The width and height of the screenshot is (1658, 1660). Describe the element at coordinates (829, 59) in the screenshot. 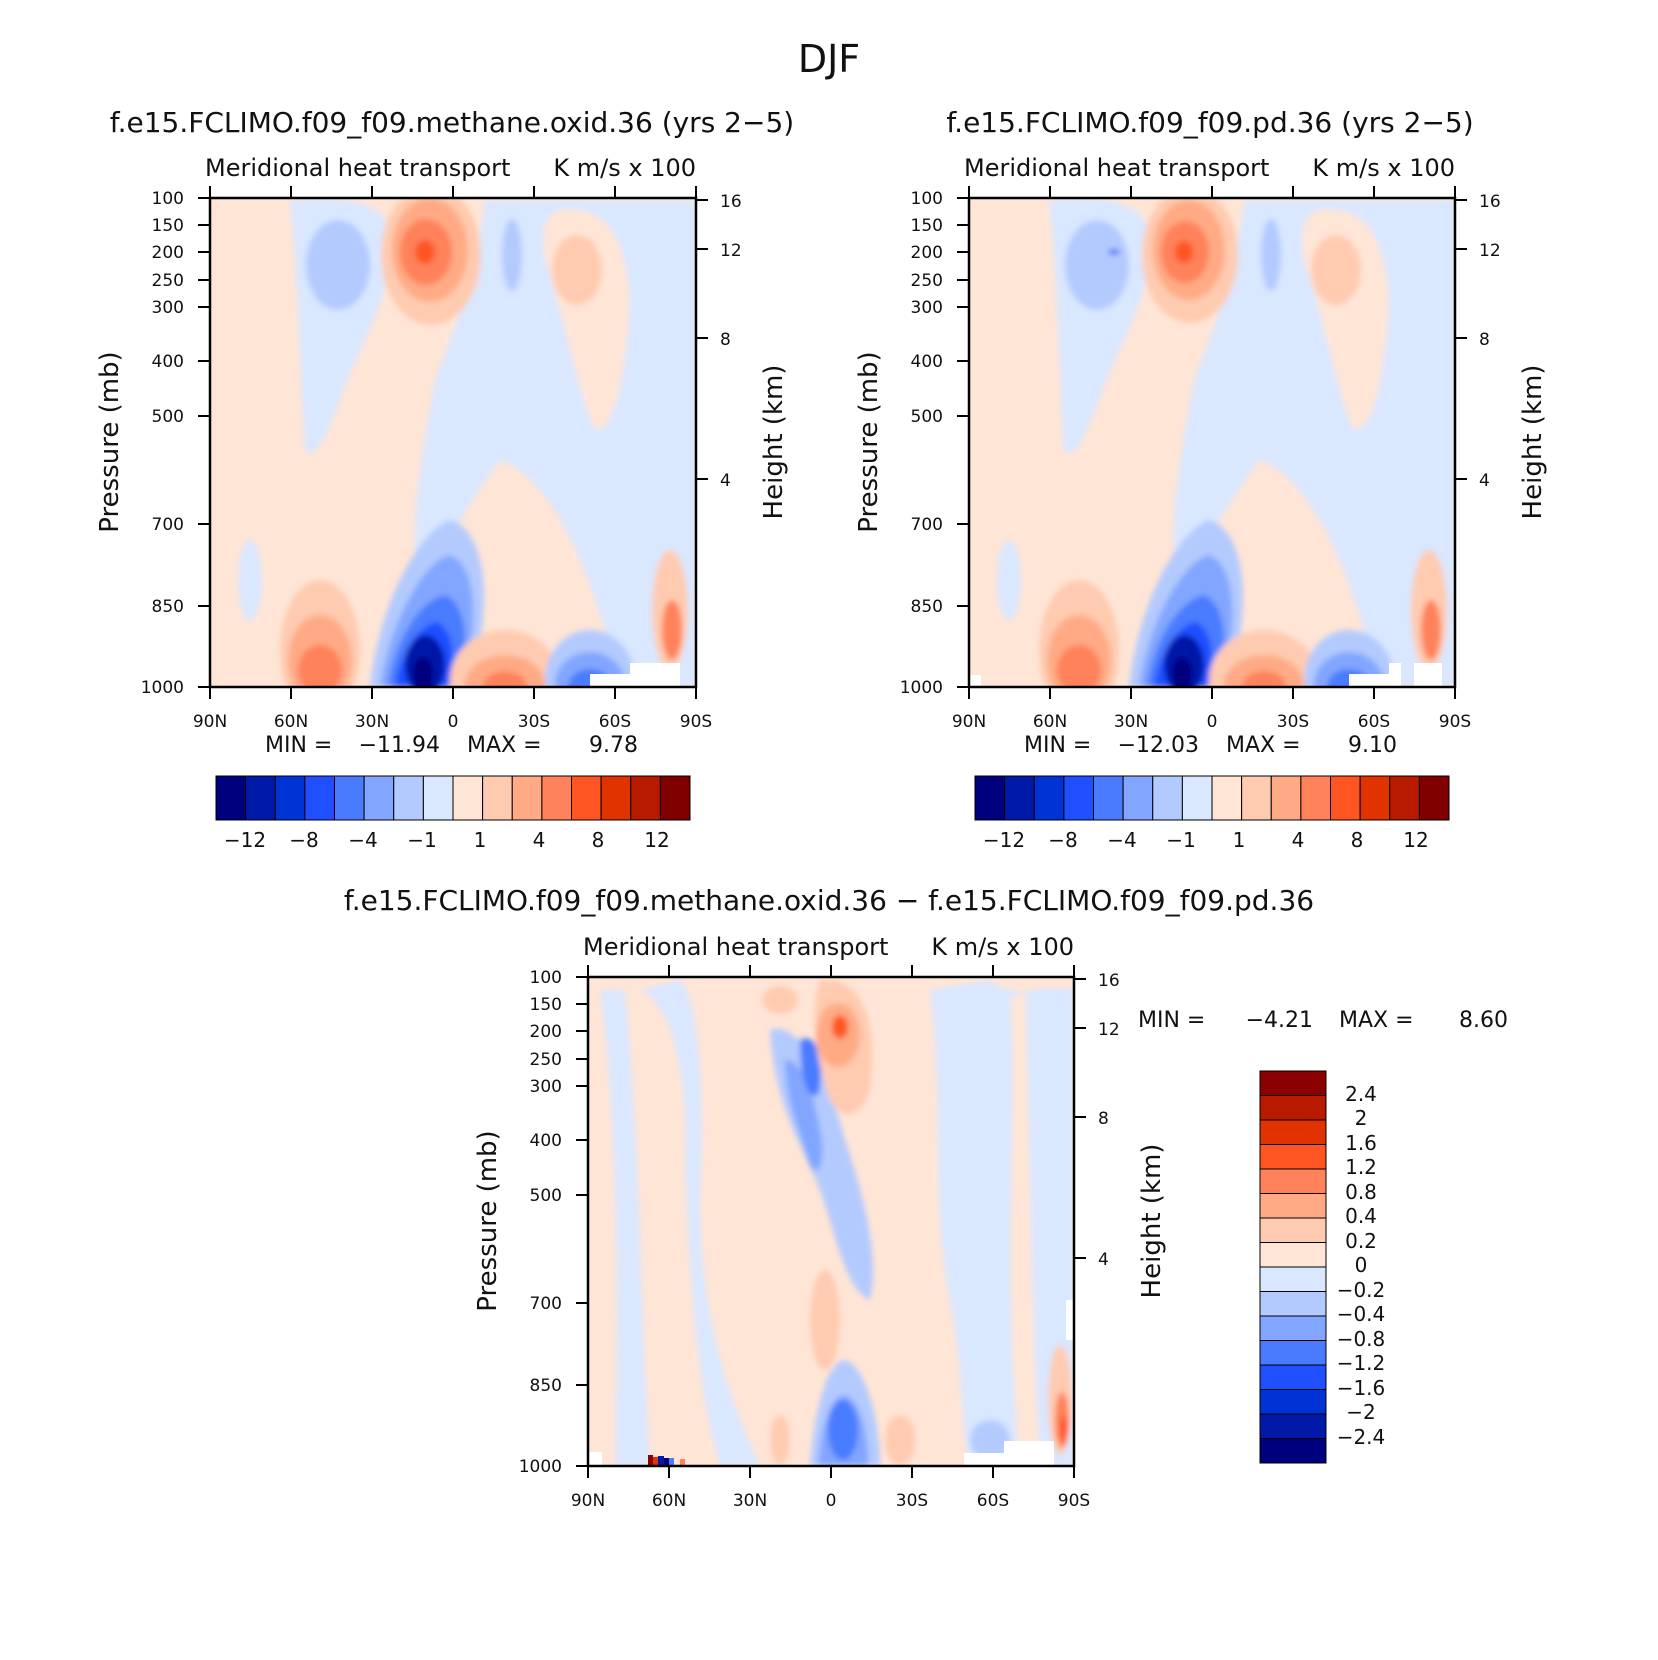

I see `figure-title: DJF` at that location.